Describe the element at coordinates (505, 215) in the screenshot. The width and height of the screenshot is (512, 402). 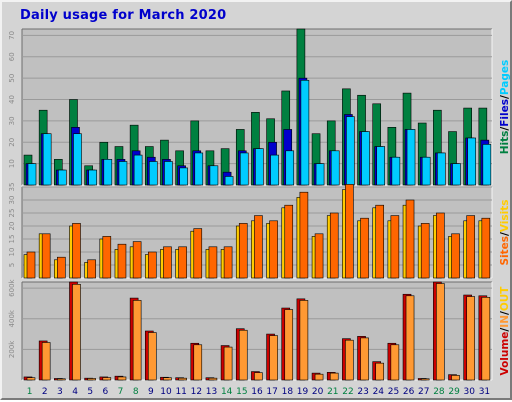
I see `visits-panel-side-label-part: Visits` at that location.